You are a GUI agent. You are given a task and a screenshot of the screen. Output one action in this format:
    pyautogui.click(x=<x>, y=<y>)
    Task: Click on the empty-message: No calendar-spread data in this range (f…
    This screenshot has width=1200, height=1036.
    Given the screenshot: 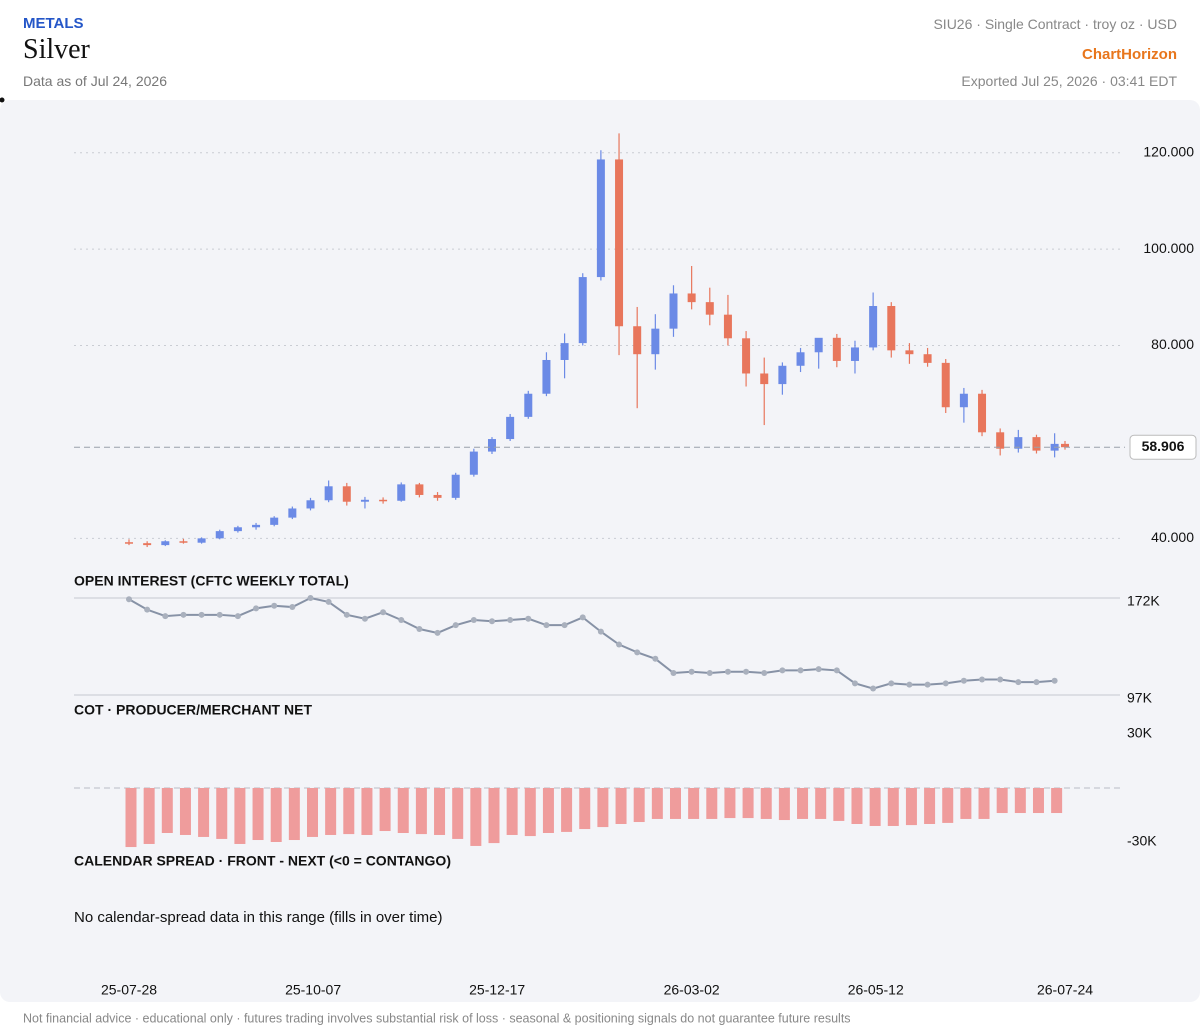 What is the action you would take?
    pyautogui.click(x=258, y=917)
    